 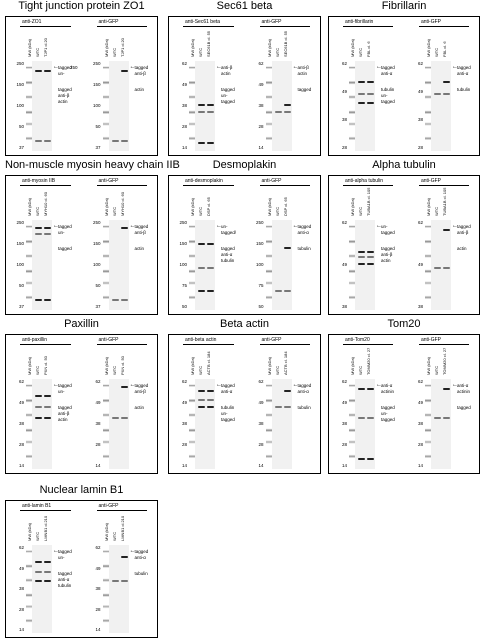 What do you see at coordinates (359, 22) in the screenshot?
I see `antibody-label: anti-fibrillarin` at bounding box center [359, 22].